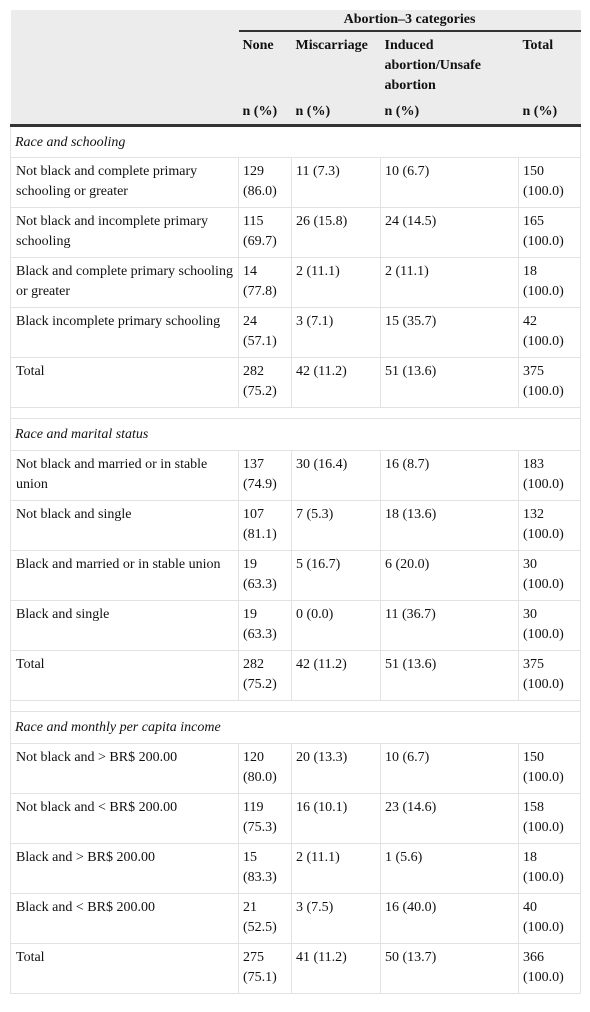  I want to click on cell: 15 (35.7), so click(449, 332).